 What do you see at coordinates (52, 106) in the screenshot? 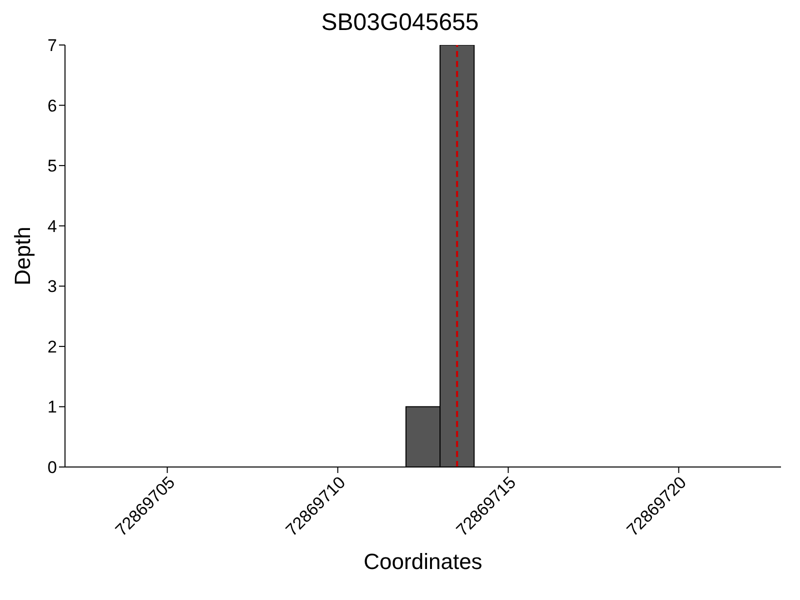
I see `y-tick-label: 6` at bounding box center [52, 106].